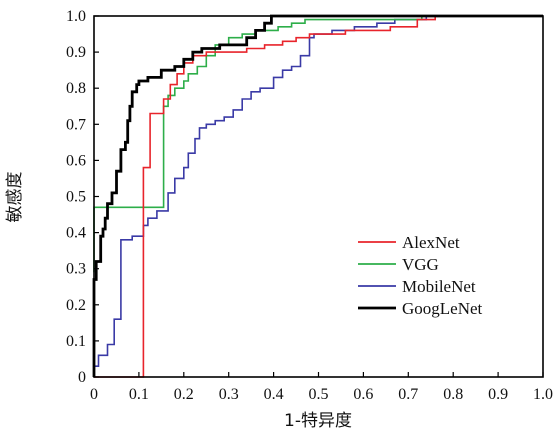  Describe the element at coordinates (229, 394) in the screenshot. I see `x-tick-label: 0.3` at that location.